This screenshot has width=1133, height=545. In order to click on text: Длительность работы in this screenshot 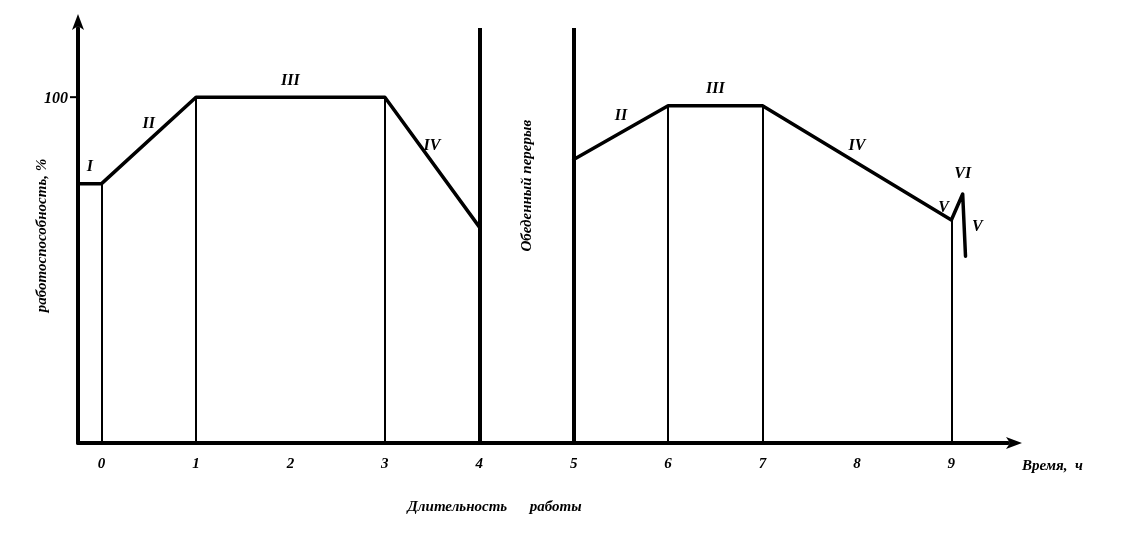, I will do `click(493, 505)`.